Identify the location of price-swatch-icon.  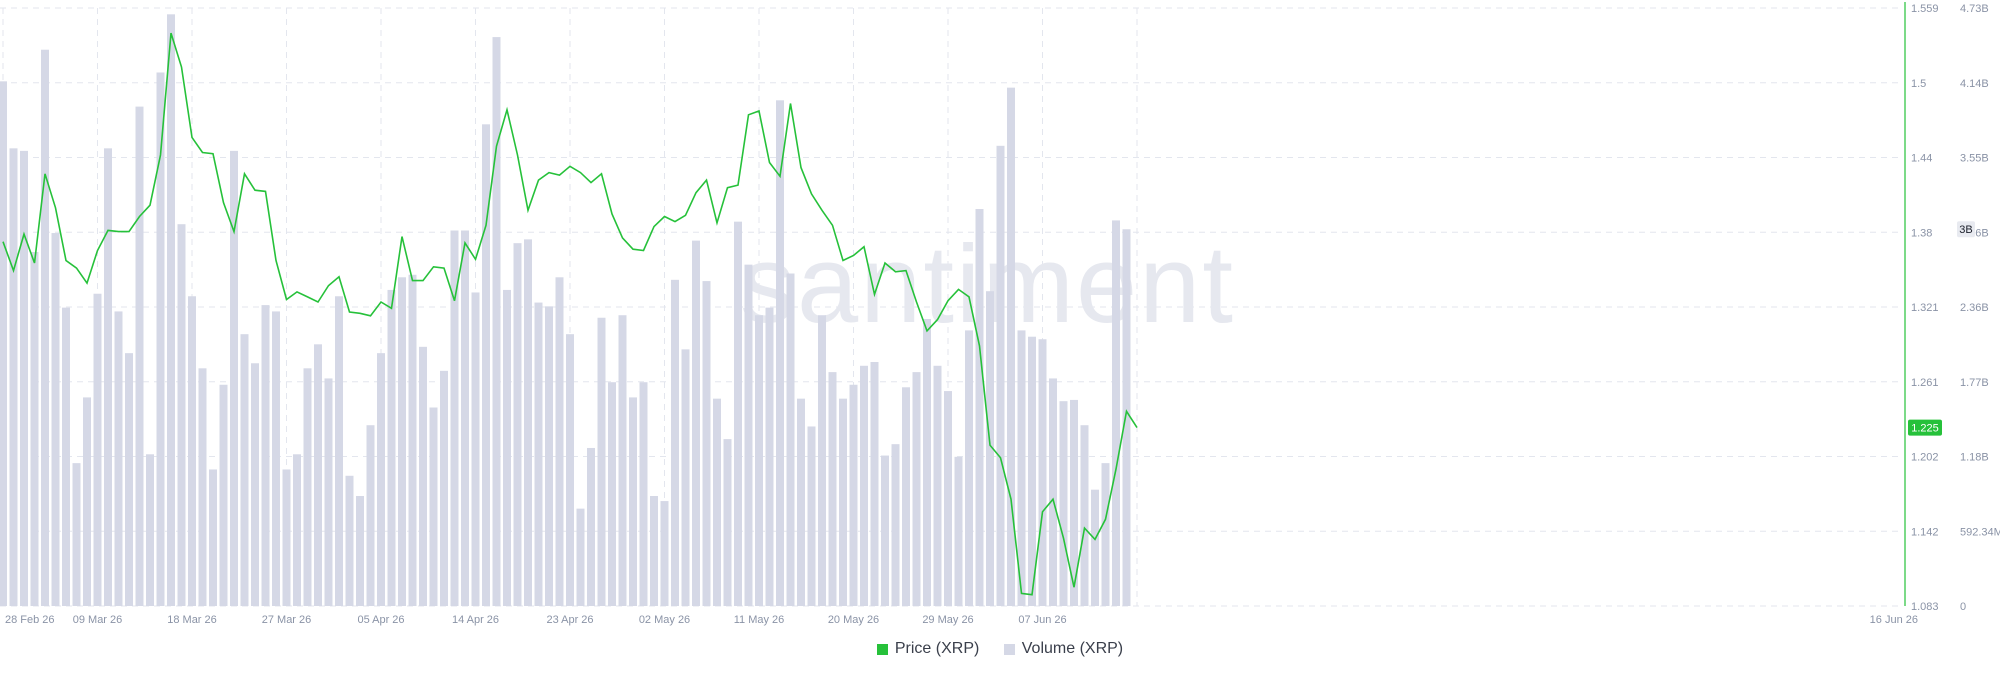
(882, 649).